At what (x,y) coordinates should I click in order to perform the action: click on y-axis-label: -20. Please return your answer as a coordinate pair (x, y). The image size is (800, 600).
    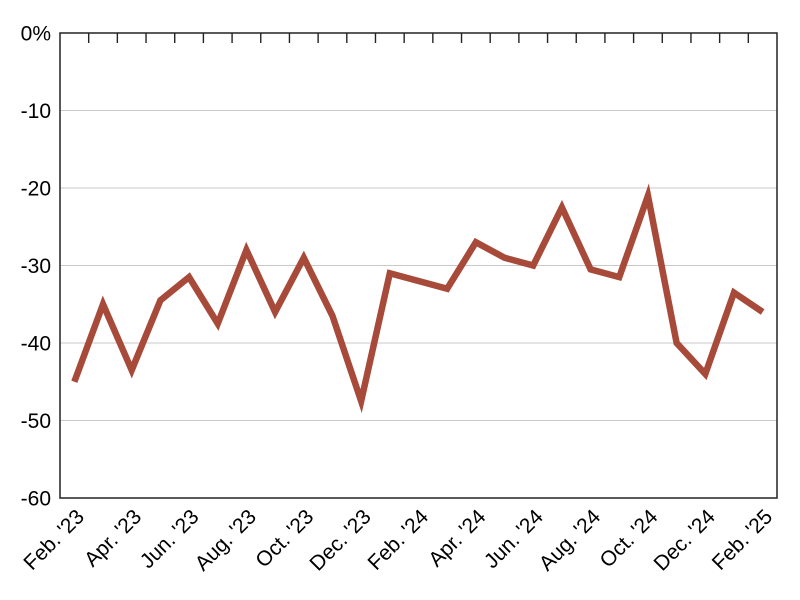
    Looking at the image, I should click on (36, 189).